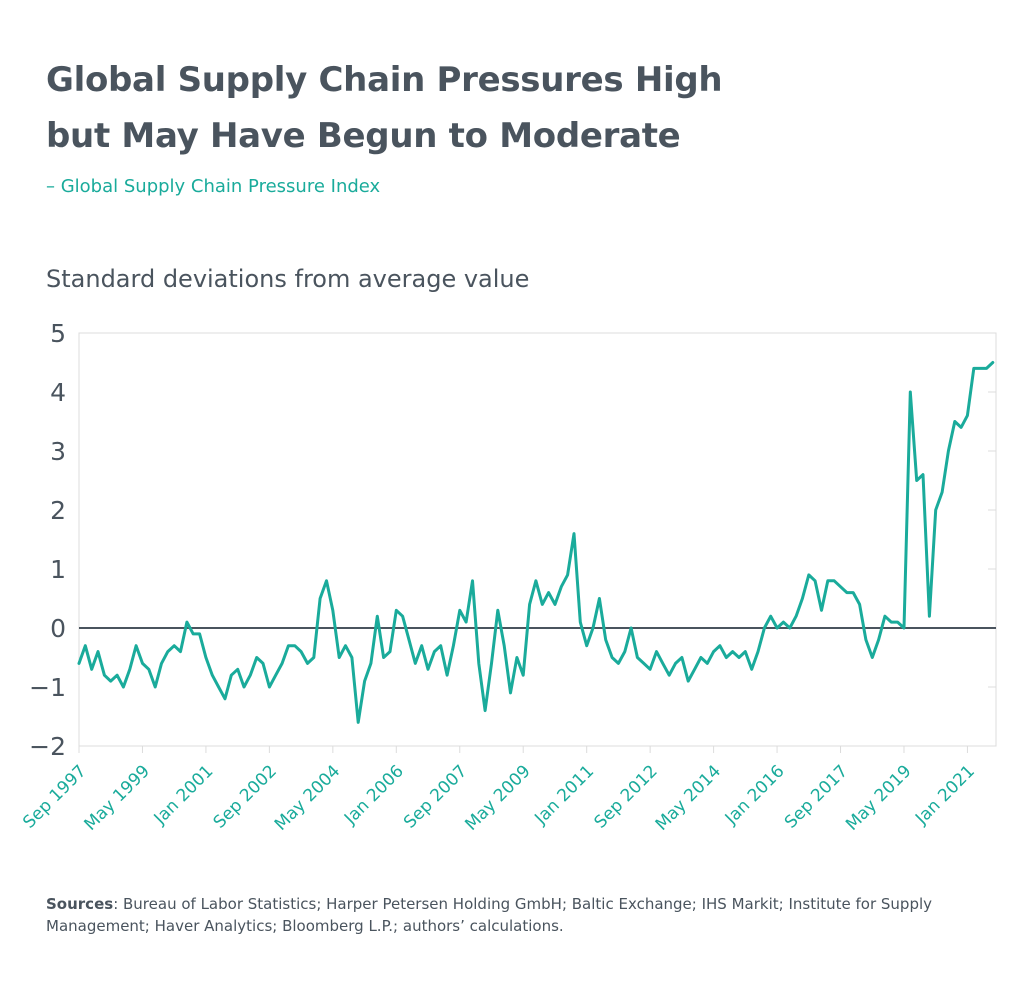 This screenshot has width=1024, height=1007. I want to click on x-tick-label: Jan 2001, so click(184, 795).